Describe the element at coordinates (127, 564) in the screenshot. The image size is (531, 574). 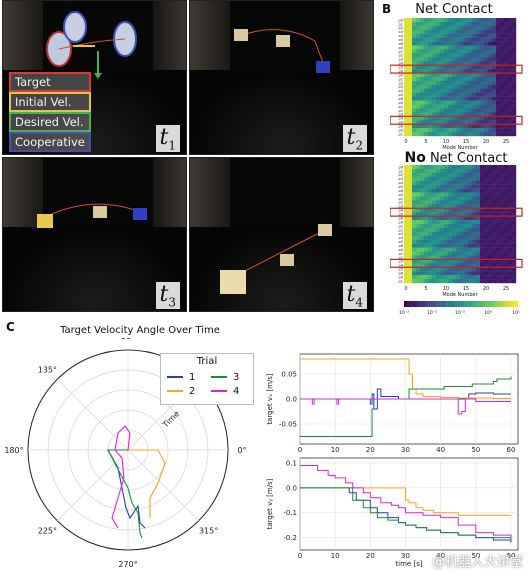
I see `polar-angle-label: 270°` at that location.